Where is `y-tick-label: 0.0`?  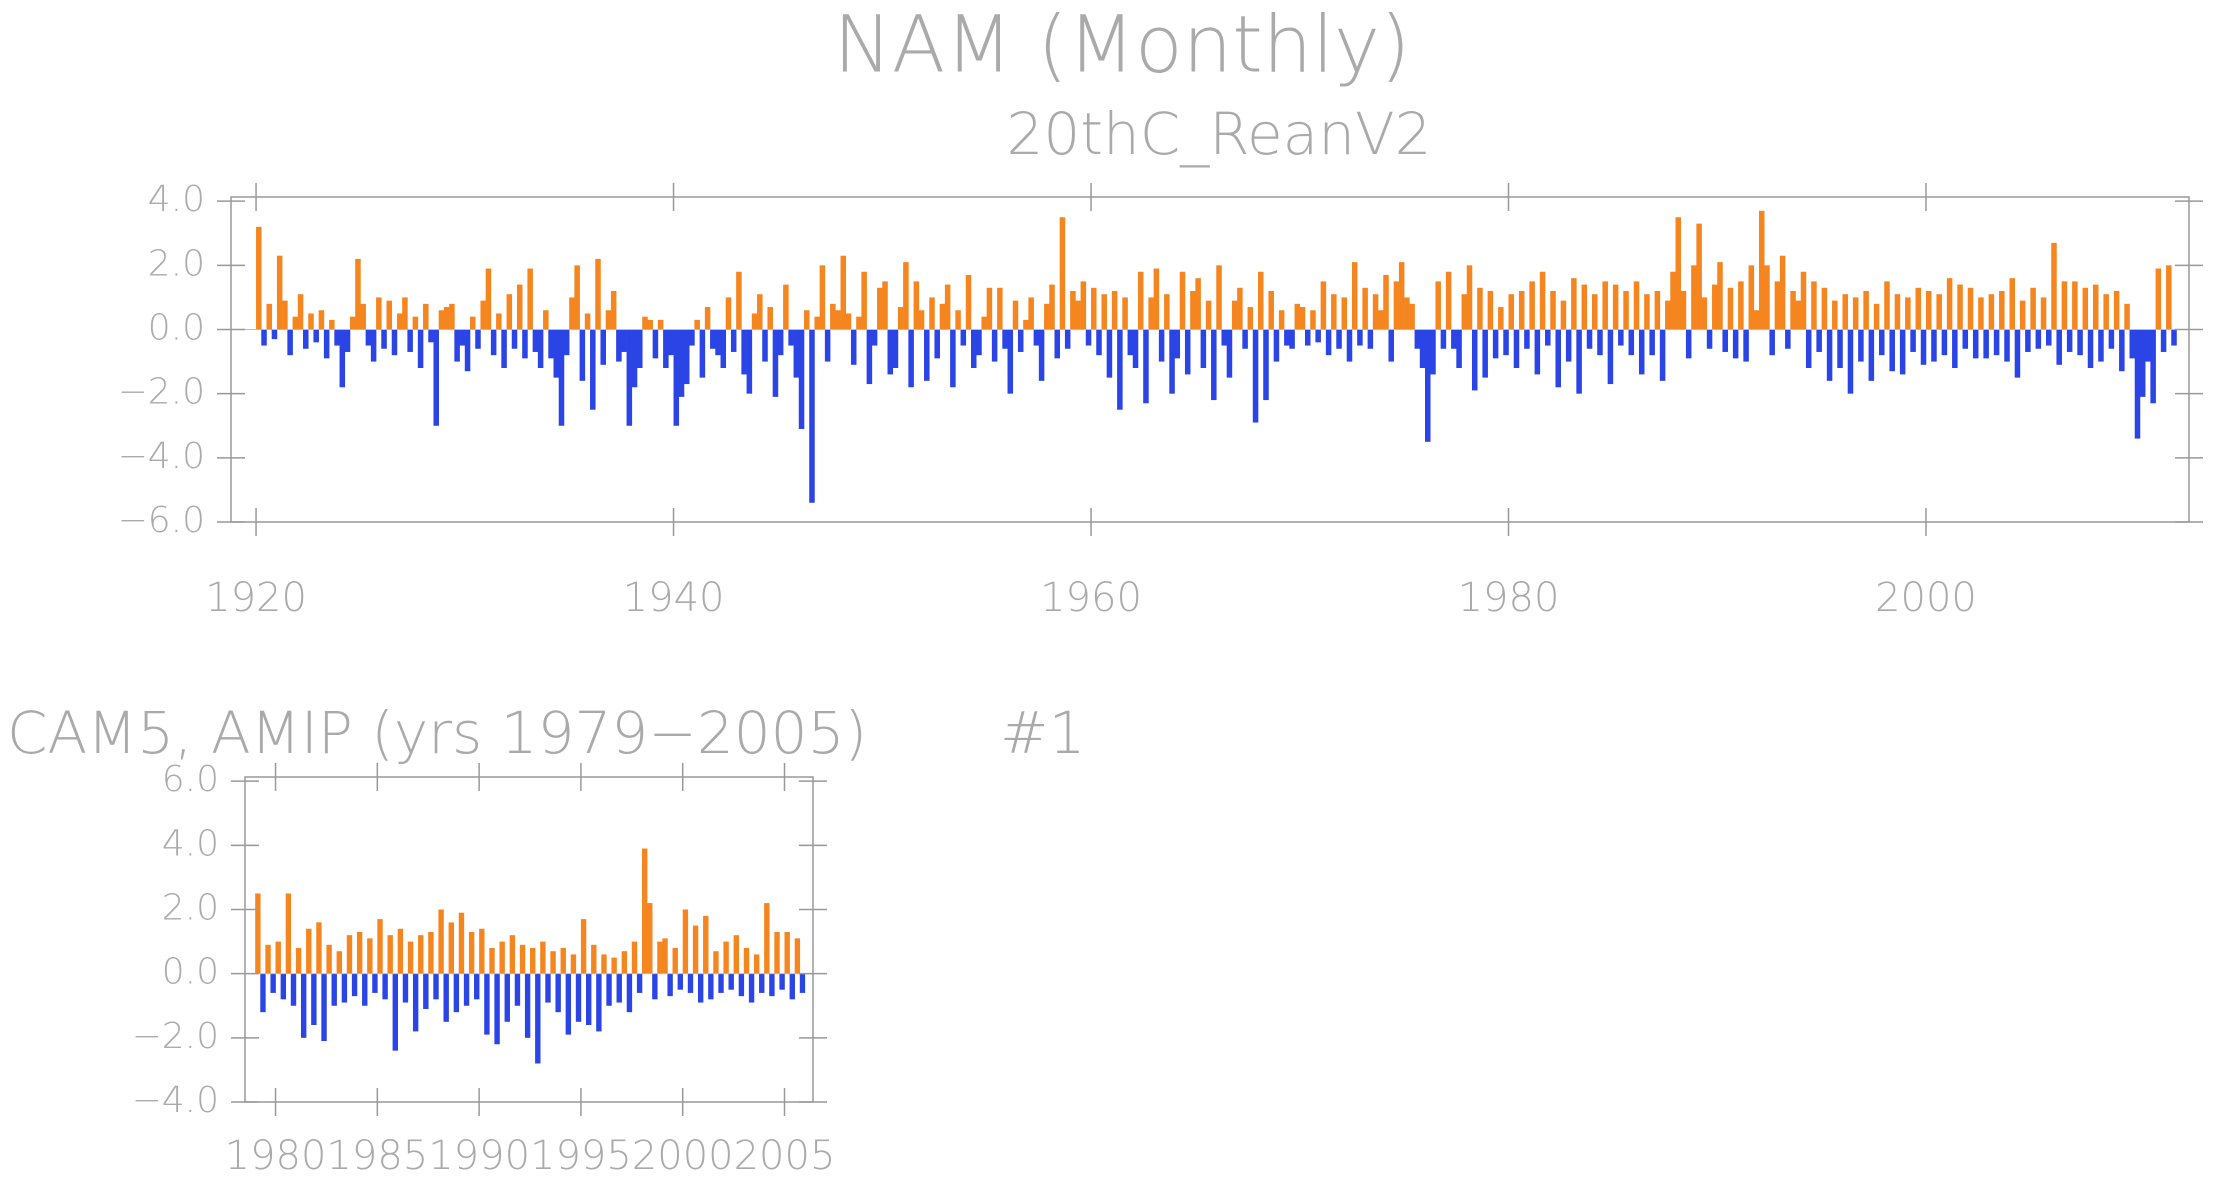
y-tick-label: 0.0 is located at coordinates (190, 972).